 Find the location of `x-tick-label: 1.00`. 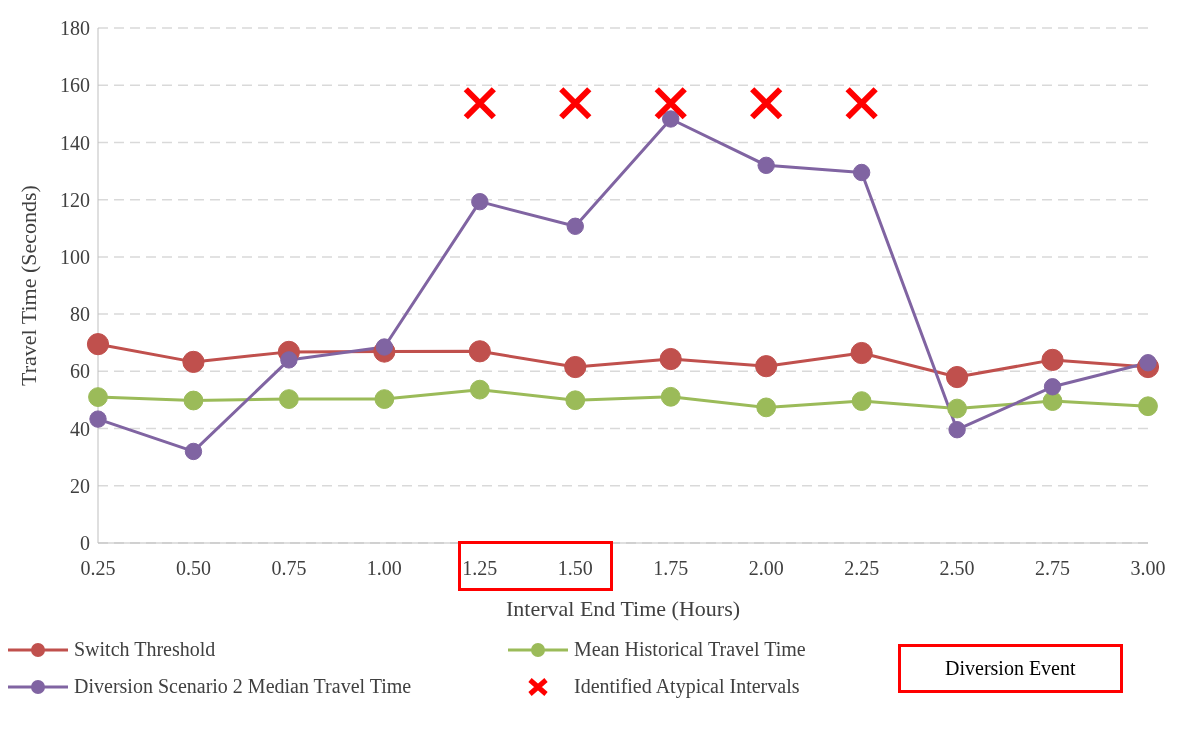

x-tick-label: 1.00 is located at coordinates (384, 568).